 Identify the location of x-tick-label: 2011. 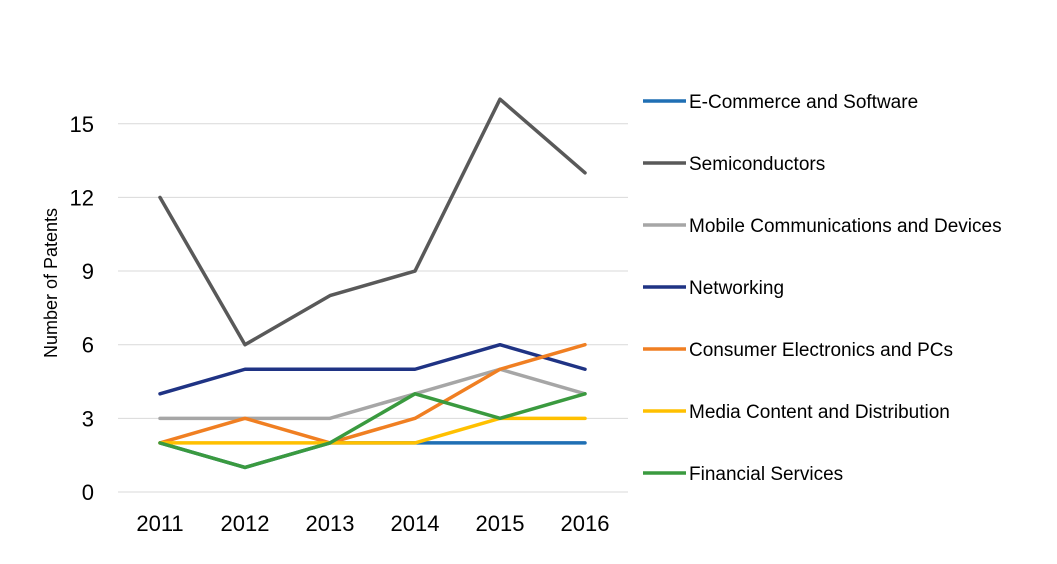
(159, 523).